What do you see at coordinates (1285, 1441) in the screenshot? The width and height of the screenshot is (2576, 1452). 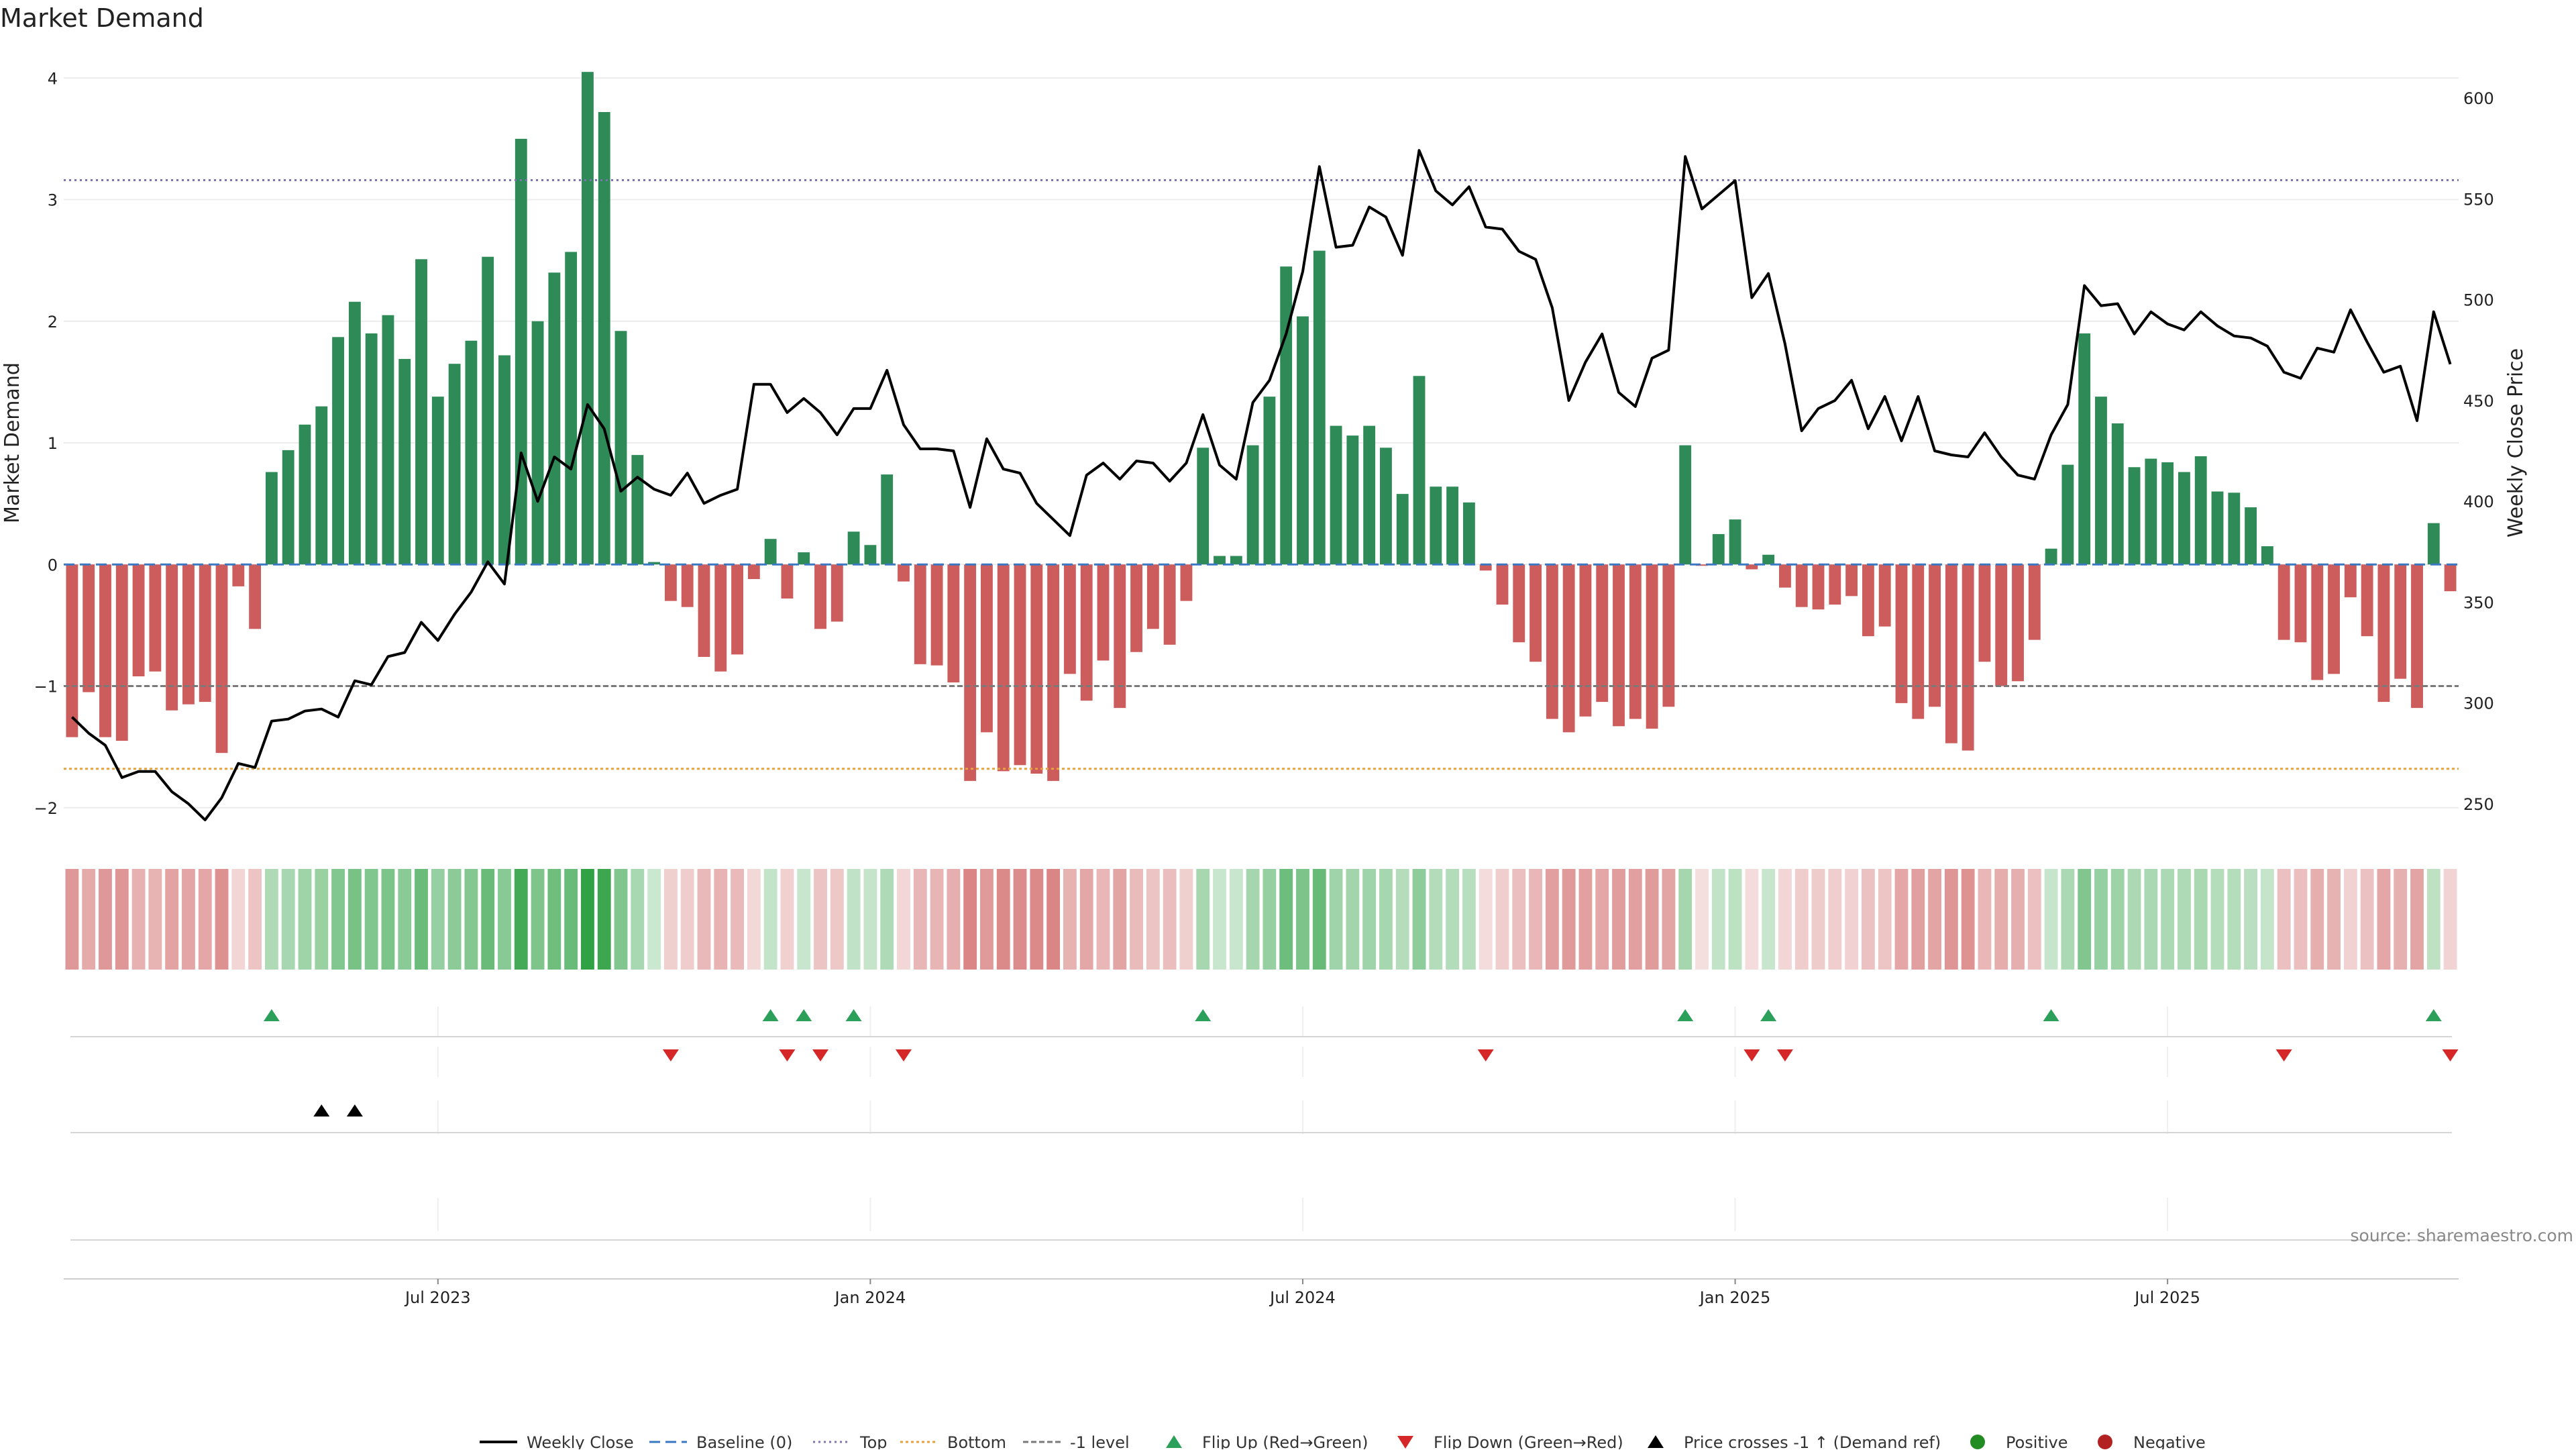 I see `legend-label: Flip Up (Red→Green)` at bounding box center [1285, 1441].